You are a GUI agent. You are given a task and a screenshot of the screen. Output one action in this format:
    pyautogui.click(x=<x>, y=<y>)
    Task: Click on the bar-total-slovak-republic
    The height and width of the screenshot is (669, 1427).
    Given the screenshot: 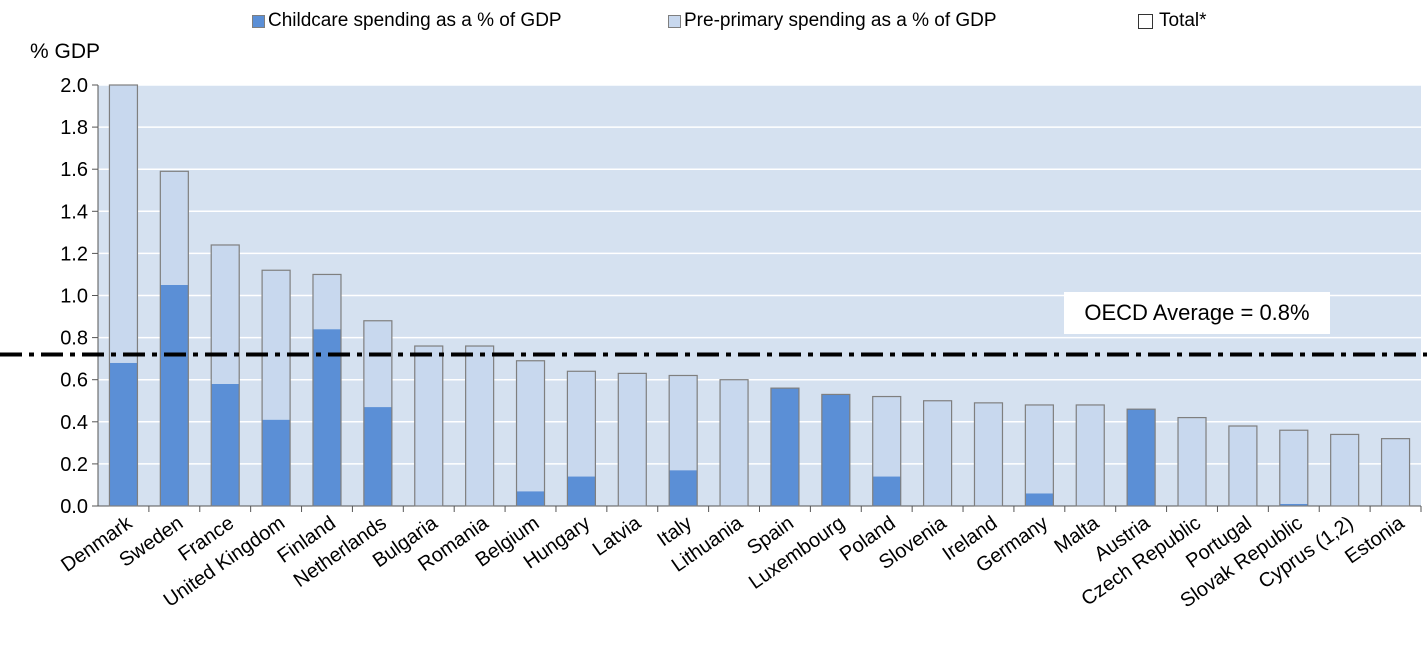 What is the action you would take?
    pyautogui.click(x=1294, y=468)
    